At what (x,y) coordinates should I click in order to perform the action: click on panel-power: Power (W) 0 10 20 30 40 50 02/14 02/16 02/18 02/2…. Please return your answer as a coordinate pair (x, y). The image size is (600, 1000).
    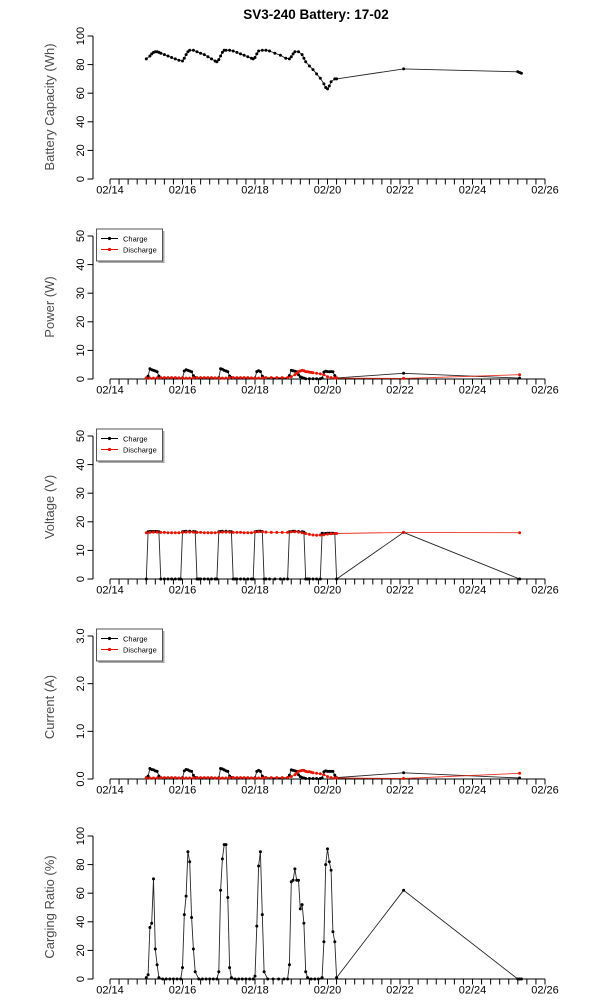
    Looking at the image, I should click on (300, 312).